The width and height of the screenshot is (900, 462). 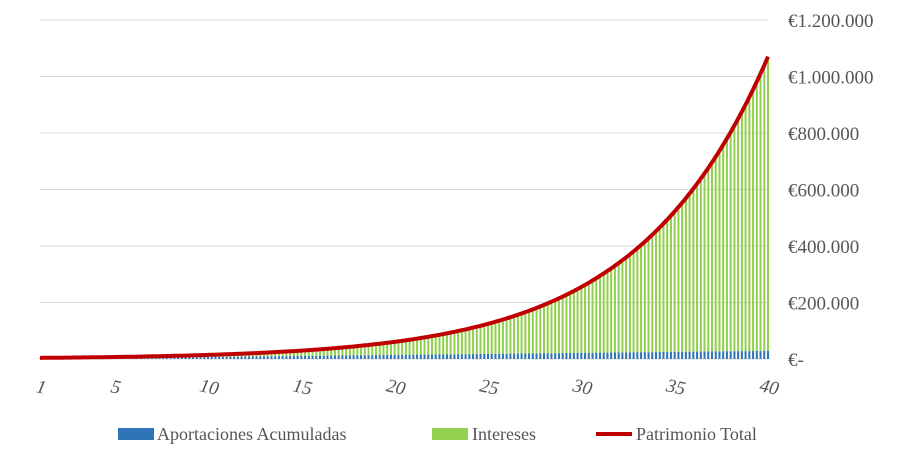 What do you see at coordinates (582, 387) in the screenshot?
I see `x-tick-label: 30` at bounding box center [582, 387].